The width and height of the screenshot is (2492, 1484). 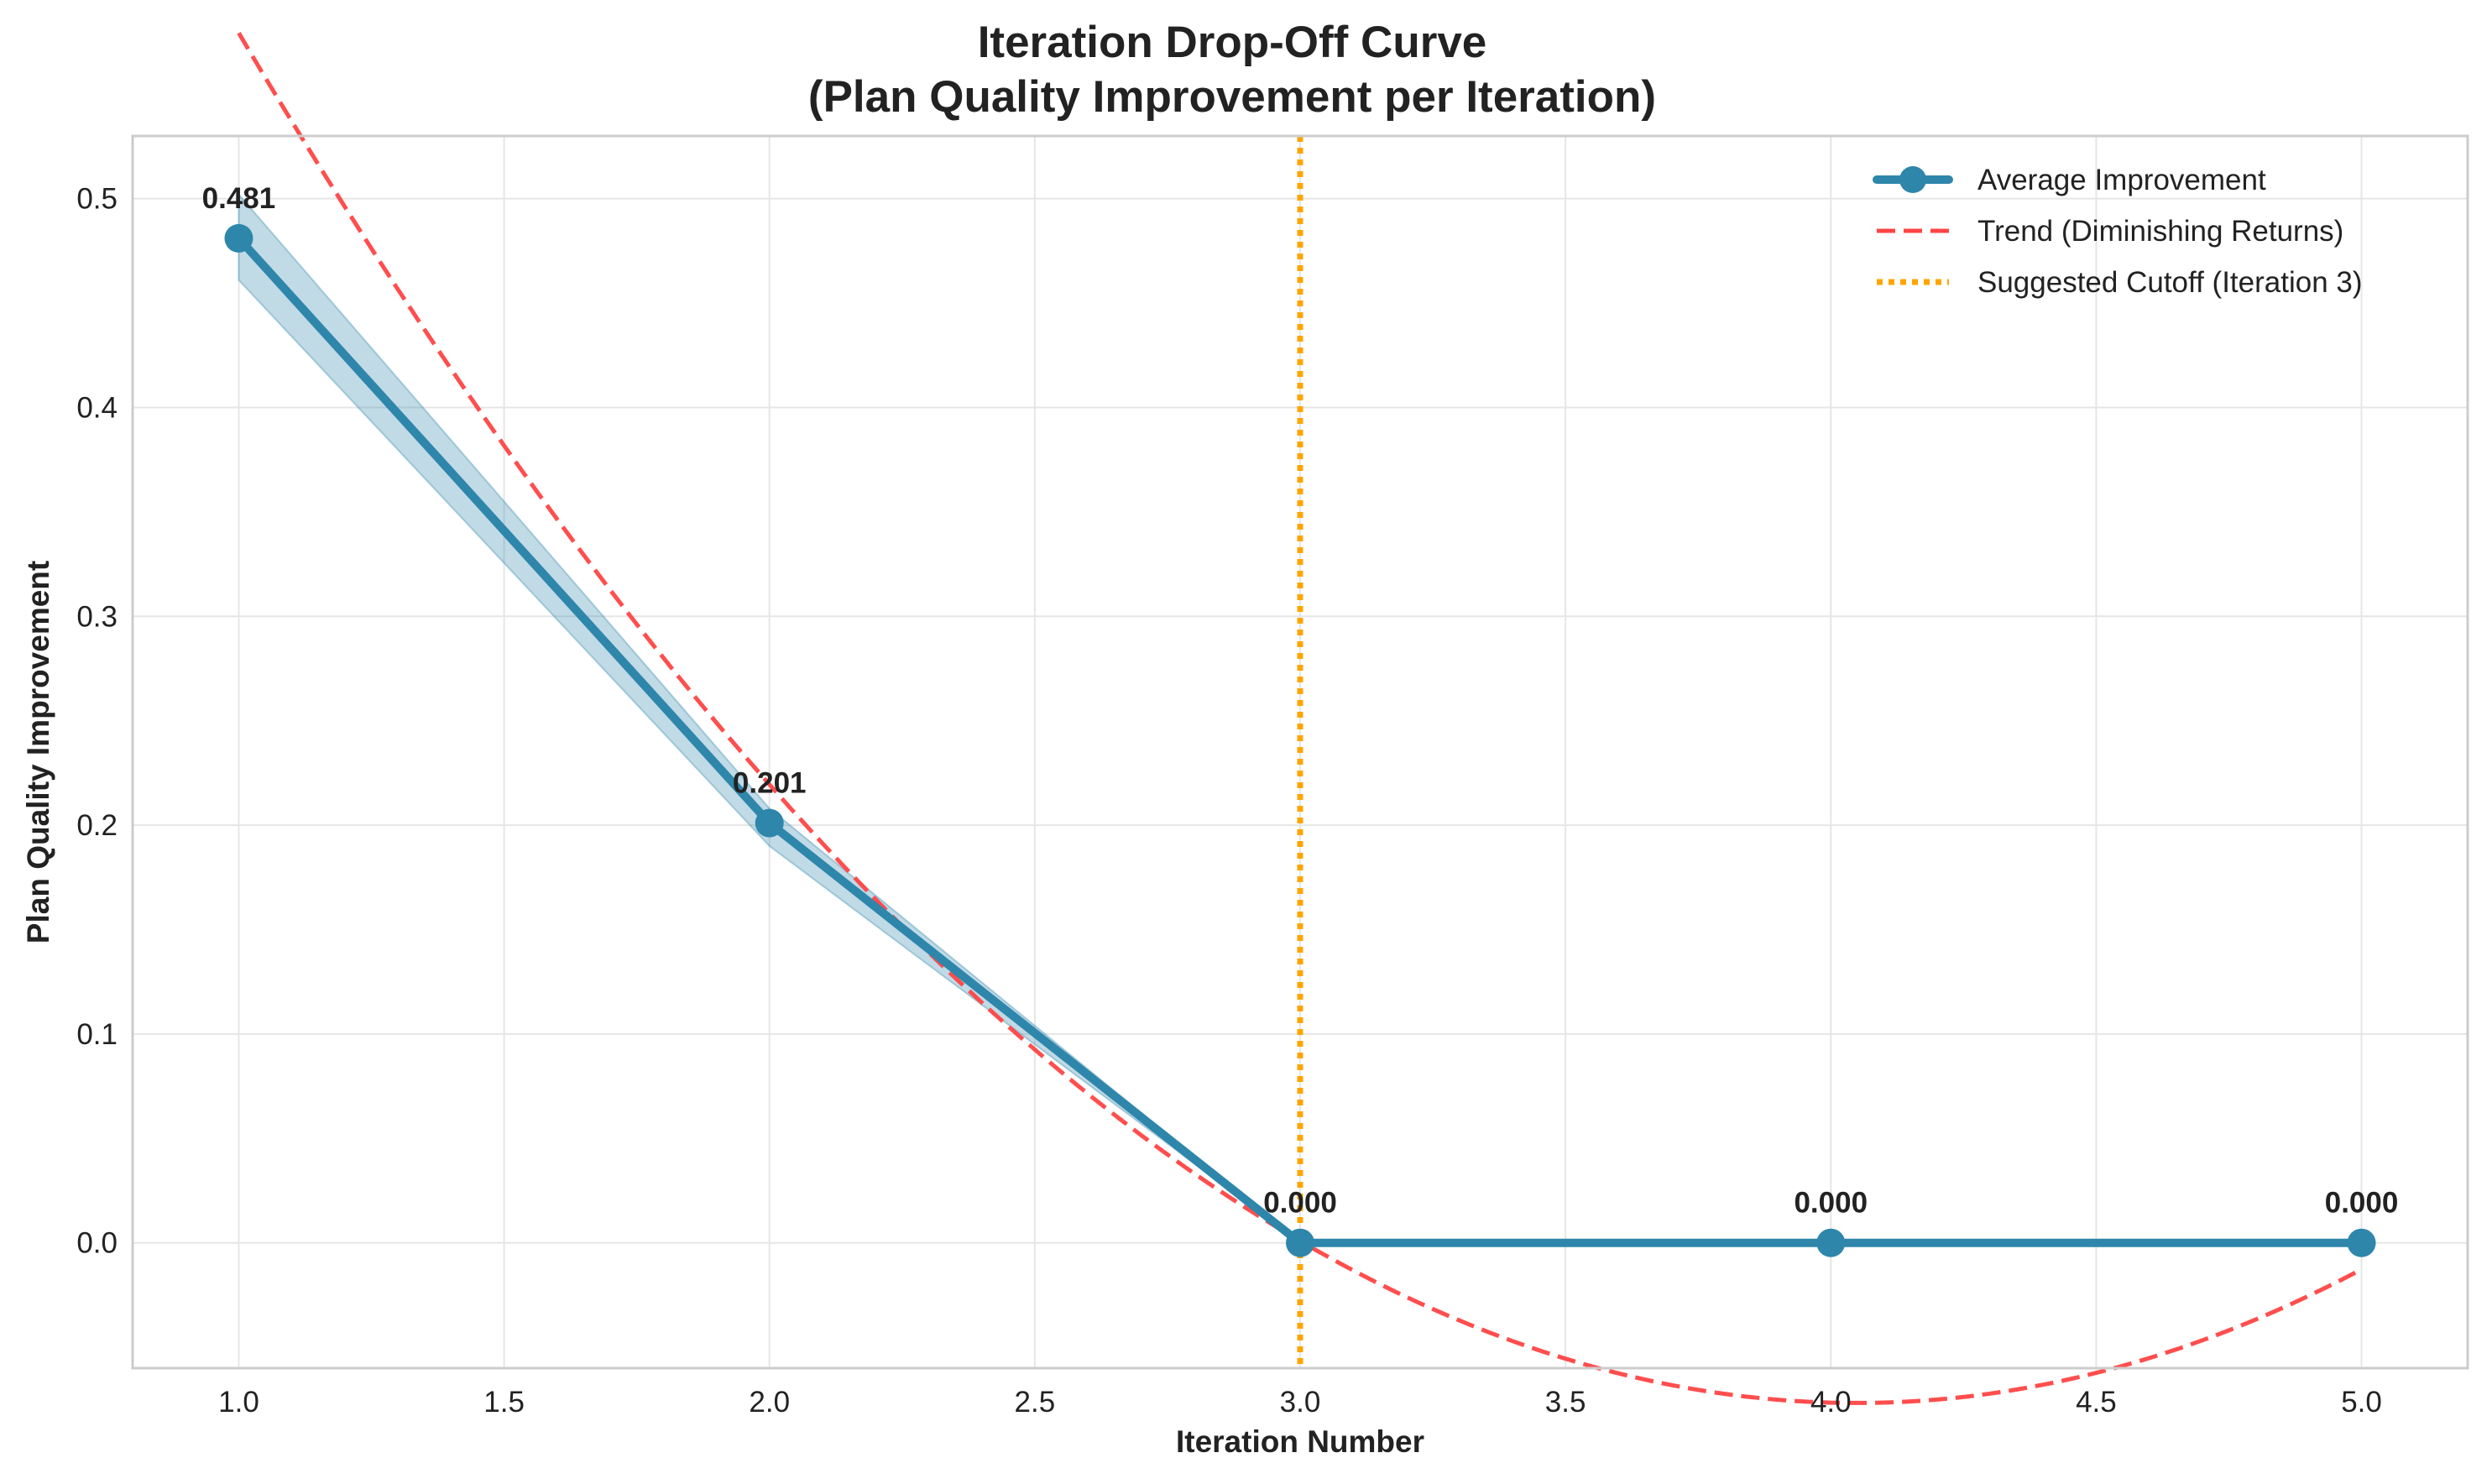 What do you see at coordinates (1300, 1441) in the screenshot?
I see `x-axis-label: Iteration Number` at bounding box center [1300, 1441].